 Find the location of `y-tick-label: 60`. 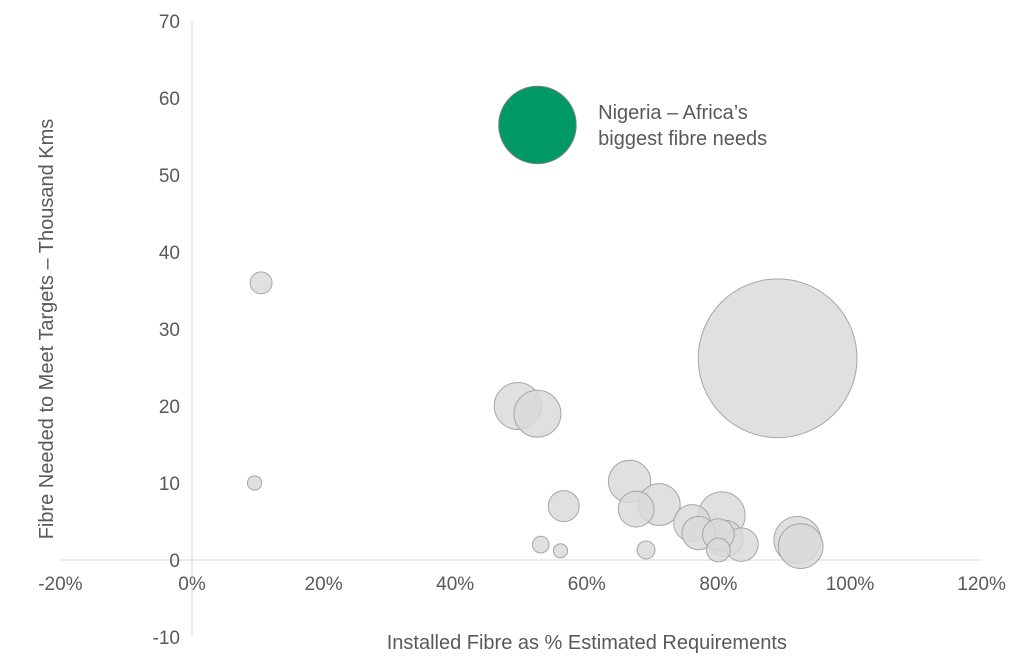

y-tick-label: 60 is located at coordinates (169, 99).